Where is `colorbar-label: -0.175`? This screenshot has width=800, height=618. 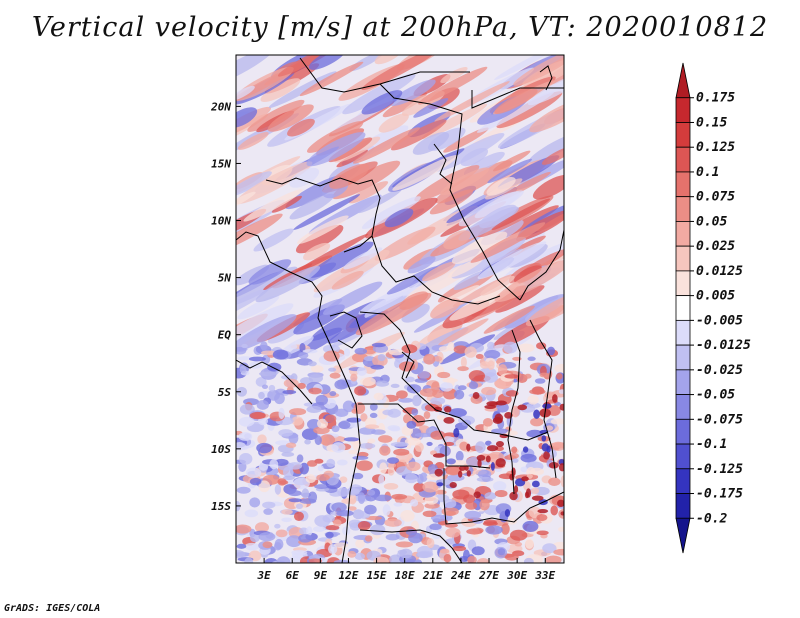
colorbar-label: -0.175 is located at coordinates (719, 494).